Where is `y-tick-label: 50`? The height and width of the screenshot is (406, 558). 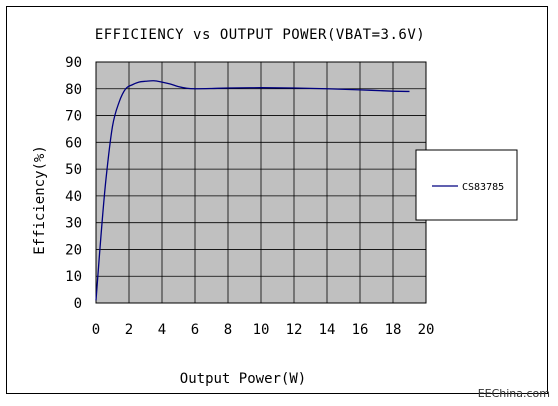 y-tick-label: 50 is located at coordinates (73, 170).